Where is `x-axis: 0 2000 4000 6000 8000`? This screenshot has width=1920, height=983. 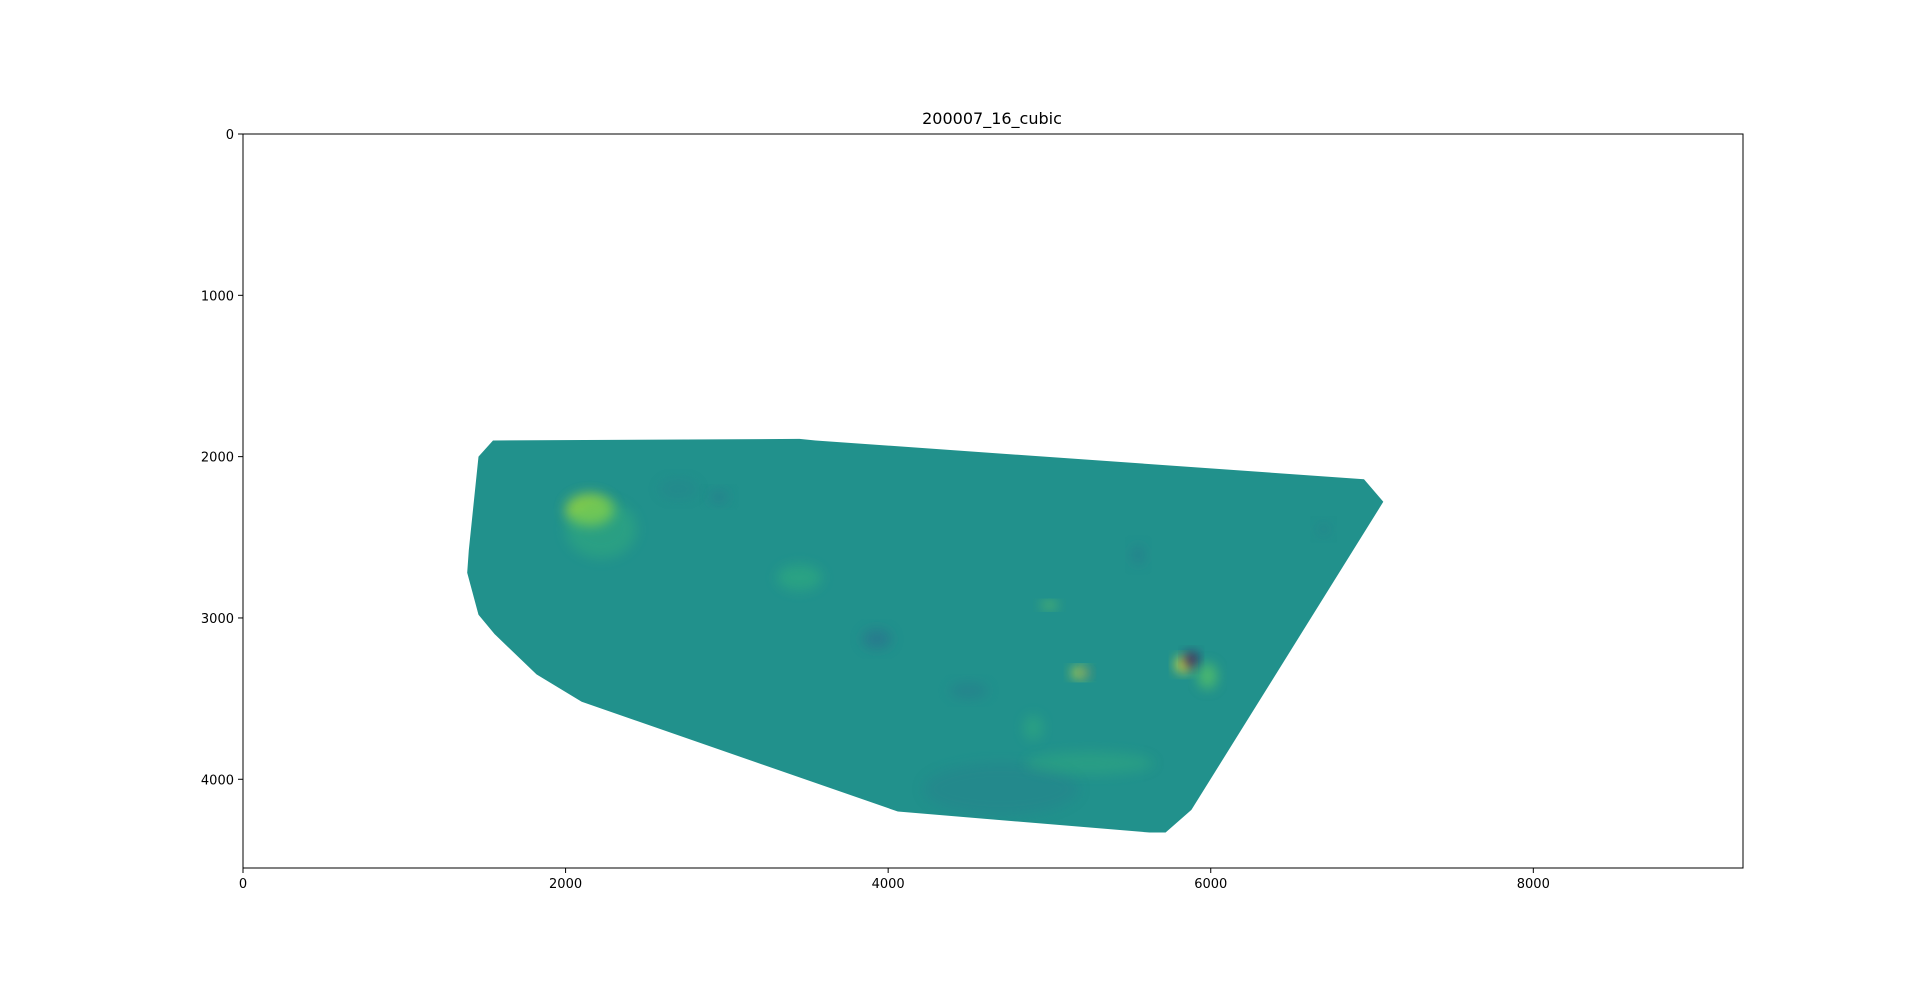 x-axis: 0 2000 4000 6000 8000 is located at coordinates (894, 880).